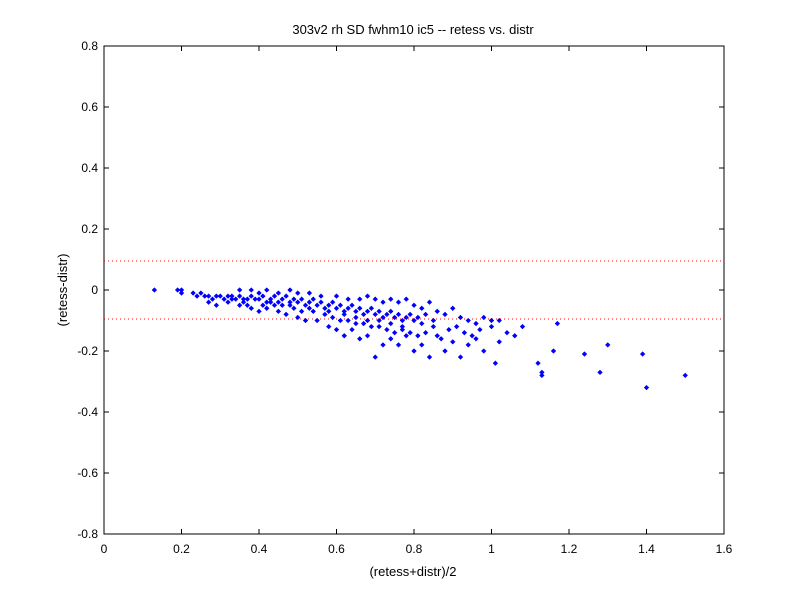 This screenshot has height=600, width=800. What do you see at coordinates (181, 549) in the screenshot?
I see `x-tick-label: 0.2` at bounding box center [181, 549].